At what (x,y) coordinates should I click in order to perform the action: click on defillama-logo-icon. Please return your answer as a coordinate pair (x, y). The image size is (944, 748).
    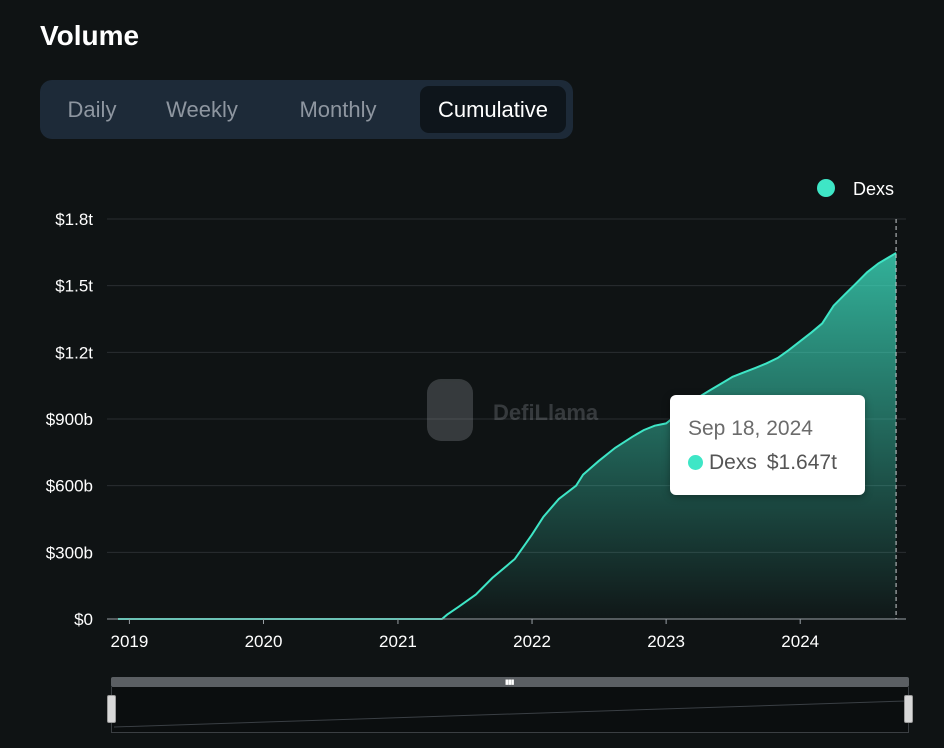
    Looking at the image, I should click on (450, 410).